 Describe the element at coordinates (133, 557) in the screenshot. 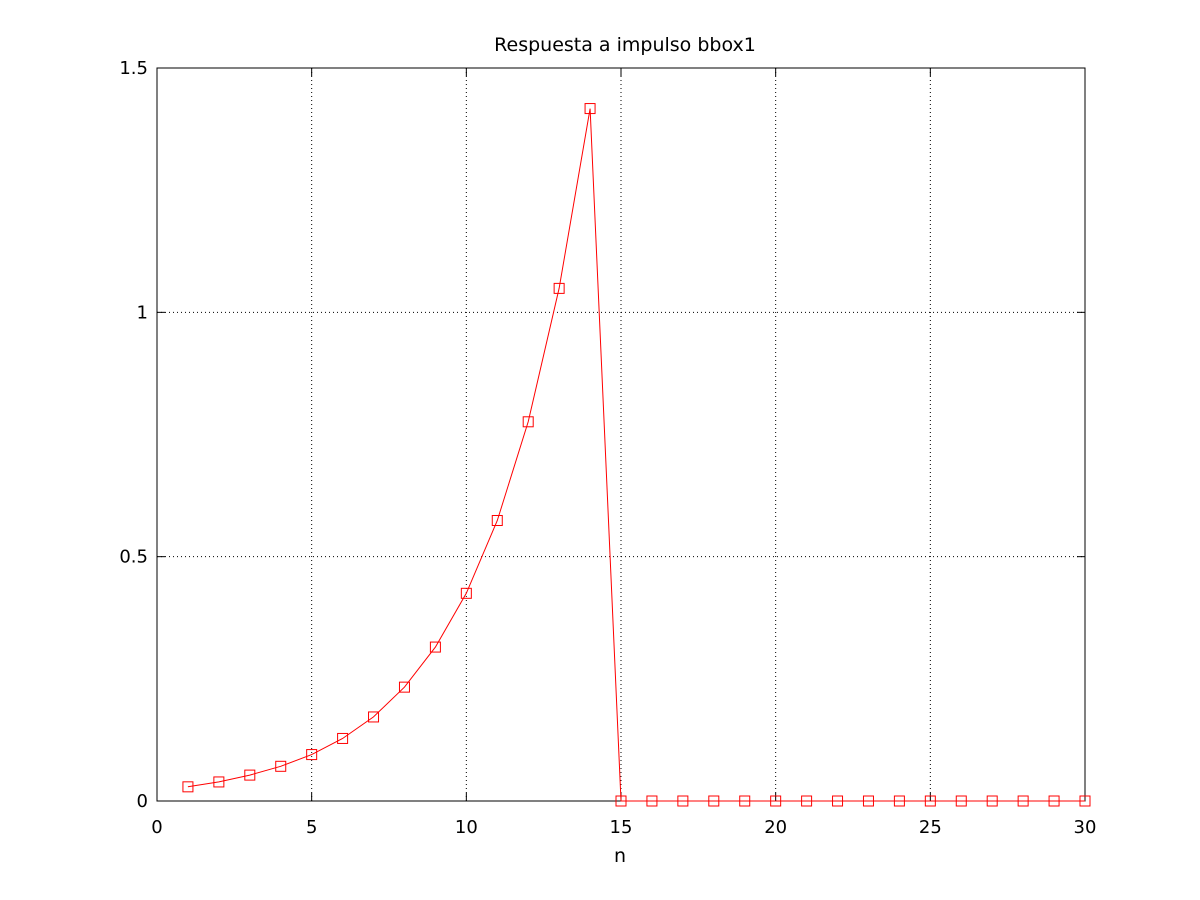

I see `y-tick-label: 0.5` at that location.